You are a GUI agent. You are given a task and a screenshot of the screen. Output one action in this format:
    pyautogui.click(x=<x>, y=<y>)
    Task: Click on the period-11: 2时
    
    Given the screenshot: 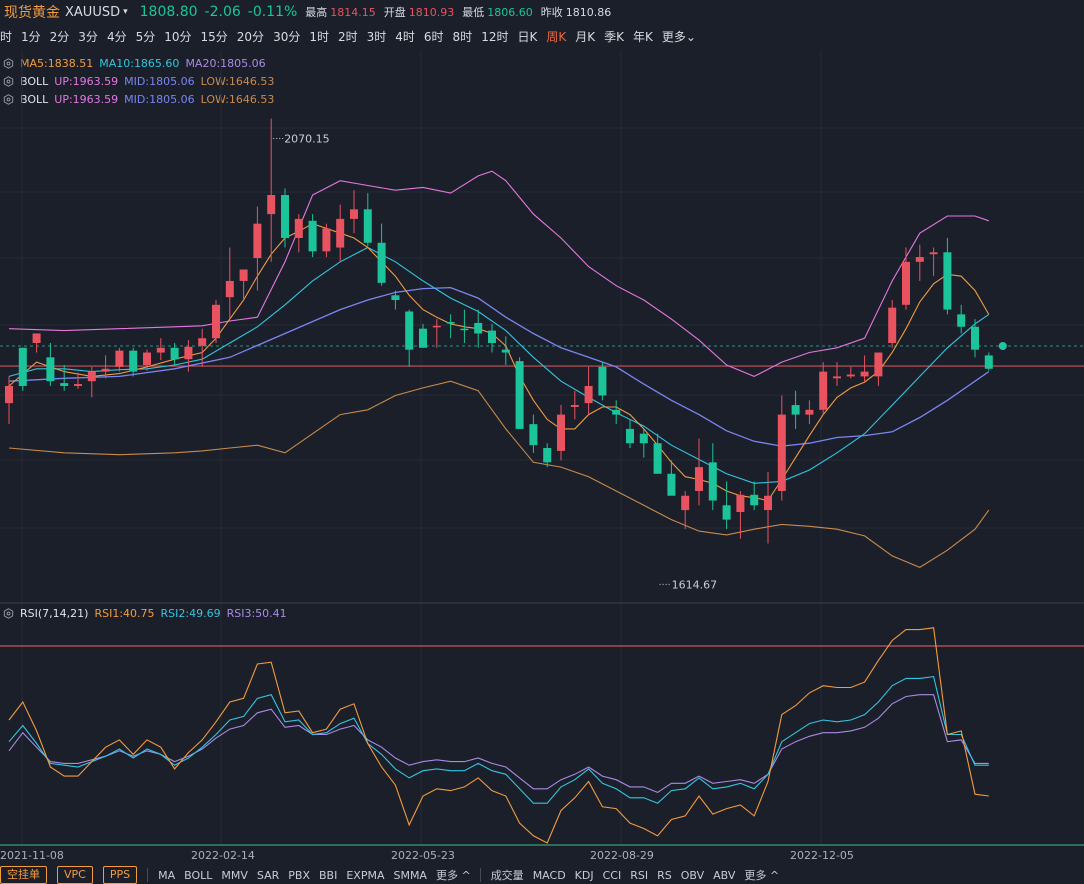 What is the action you would take?
    pyautogui.click(x=347, y=36)
    